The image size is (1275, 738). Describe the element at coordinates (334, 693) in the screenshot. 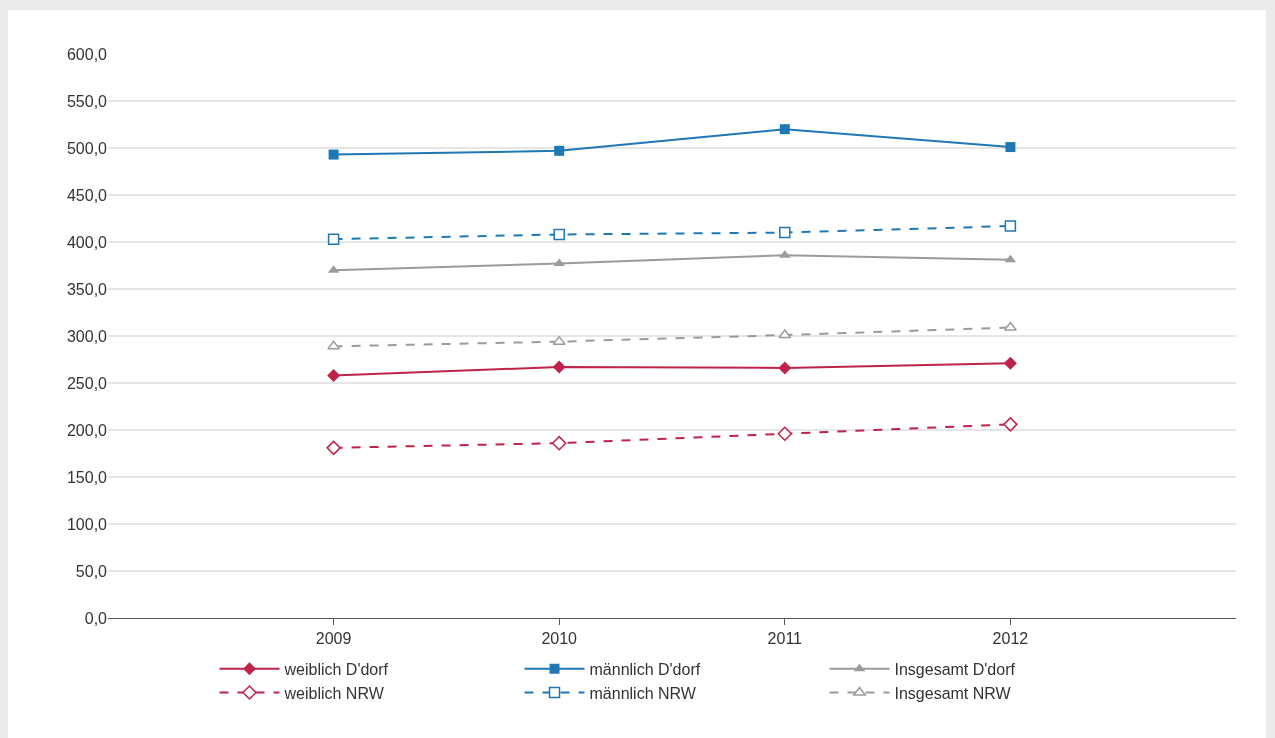

I see `legend-label: weiblich NRW` at that location.